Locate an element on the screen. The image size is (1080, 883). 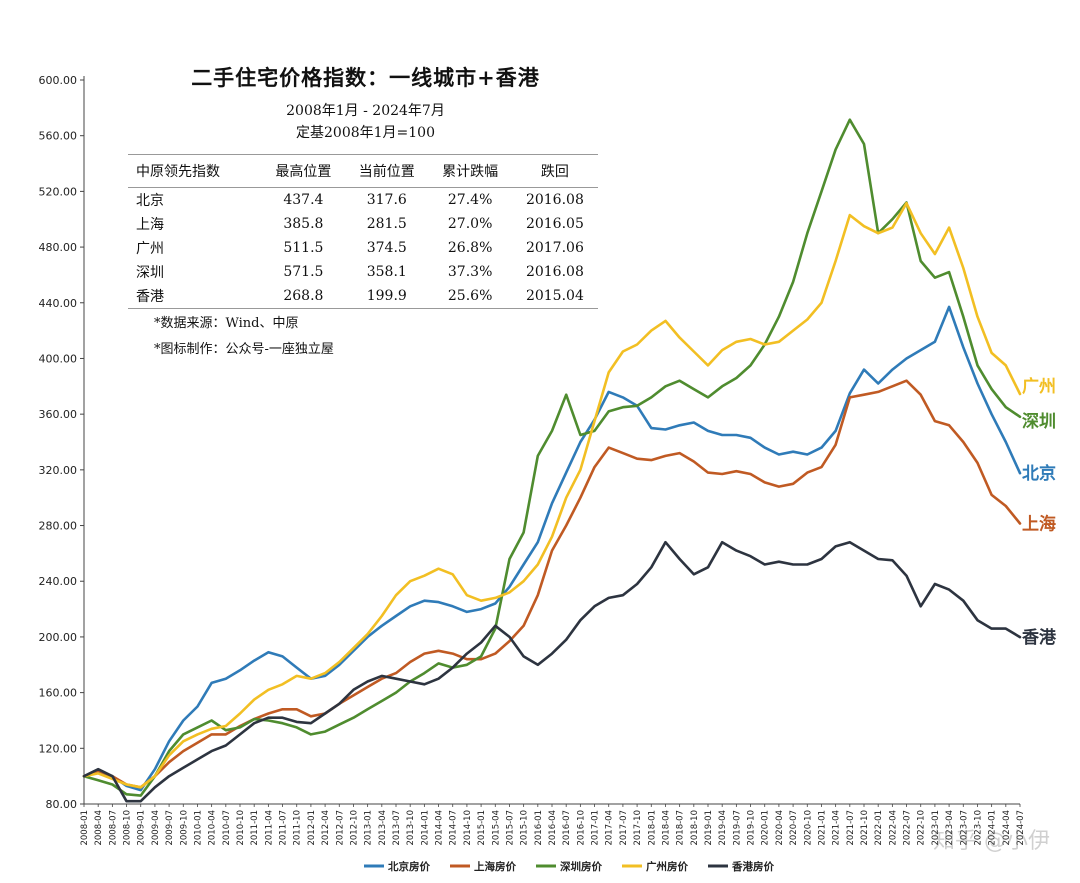
table-cell: 437.4 is located at coordinates (303, 200).